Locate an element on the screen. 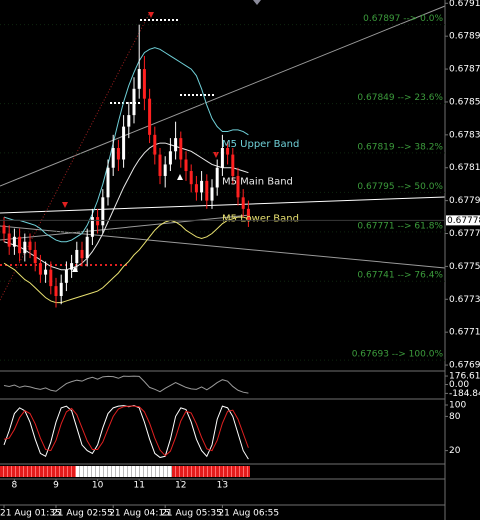 This screenshot has height=520, width=480. fib-label: 0.67741 --> 76.4% is located at coordinates (400, 276).